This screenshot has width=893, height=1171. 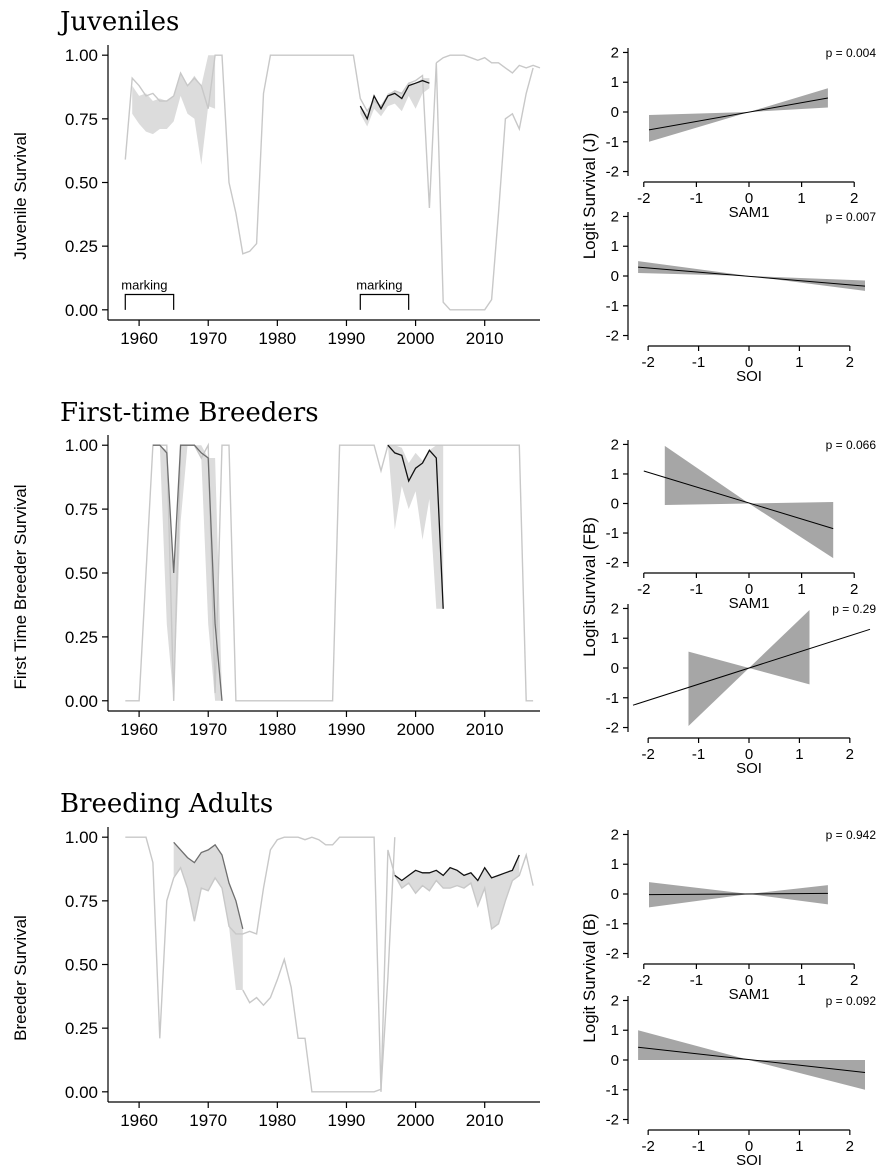 What do you see at coordinates (118, 22) in the screenshot?
I see `panel-title-juveniles: Juveniles` at bounding box center [118, 22].